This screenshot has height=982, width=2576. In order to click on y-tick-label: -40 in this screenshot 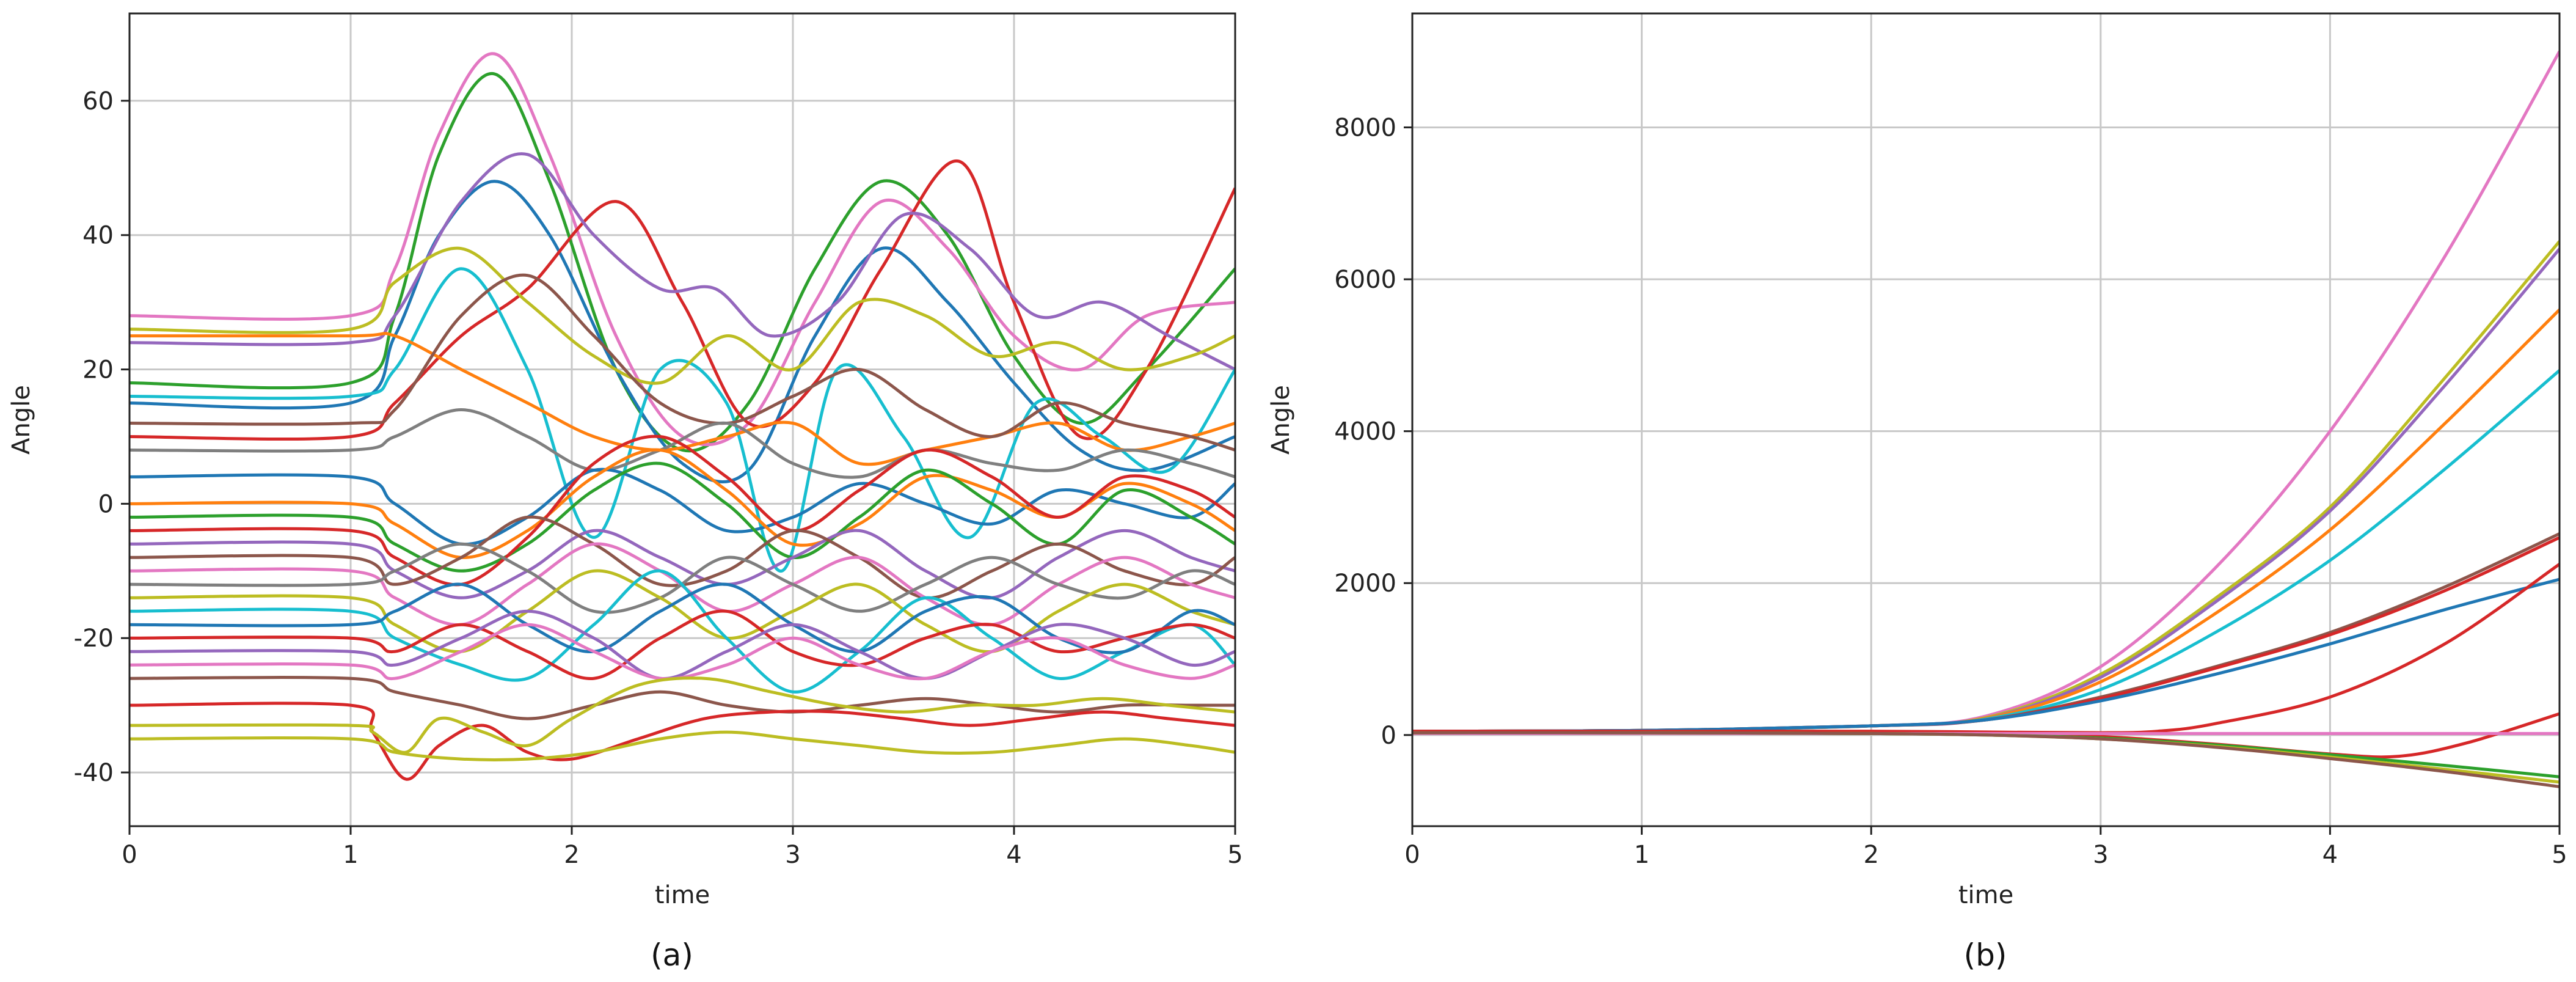, I will do `click(94, 773)`.